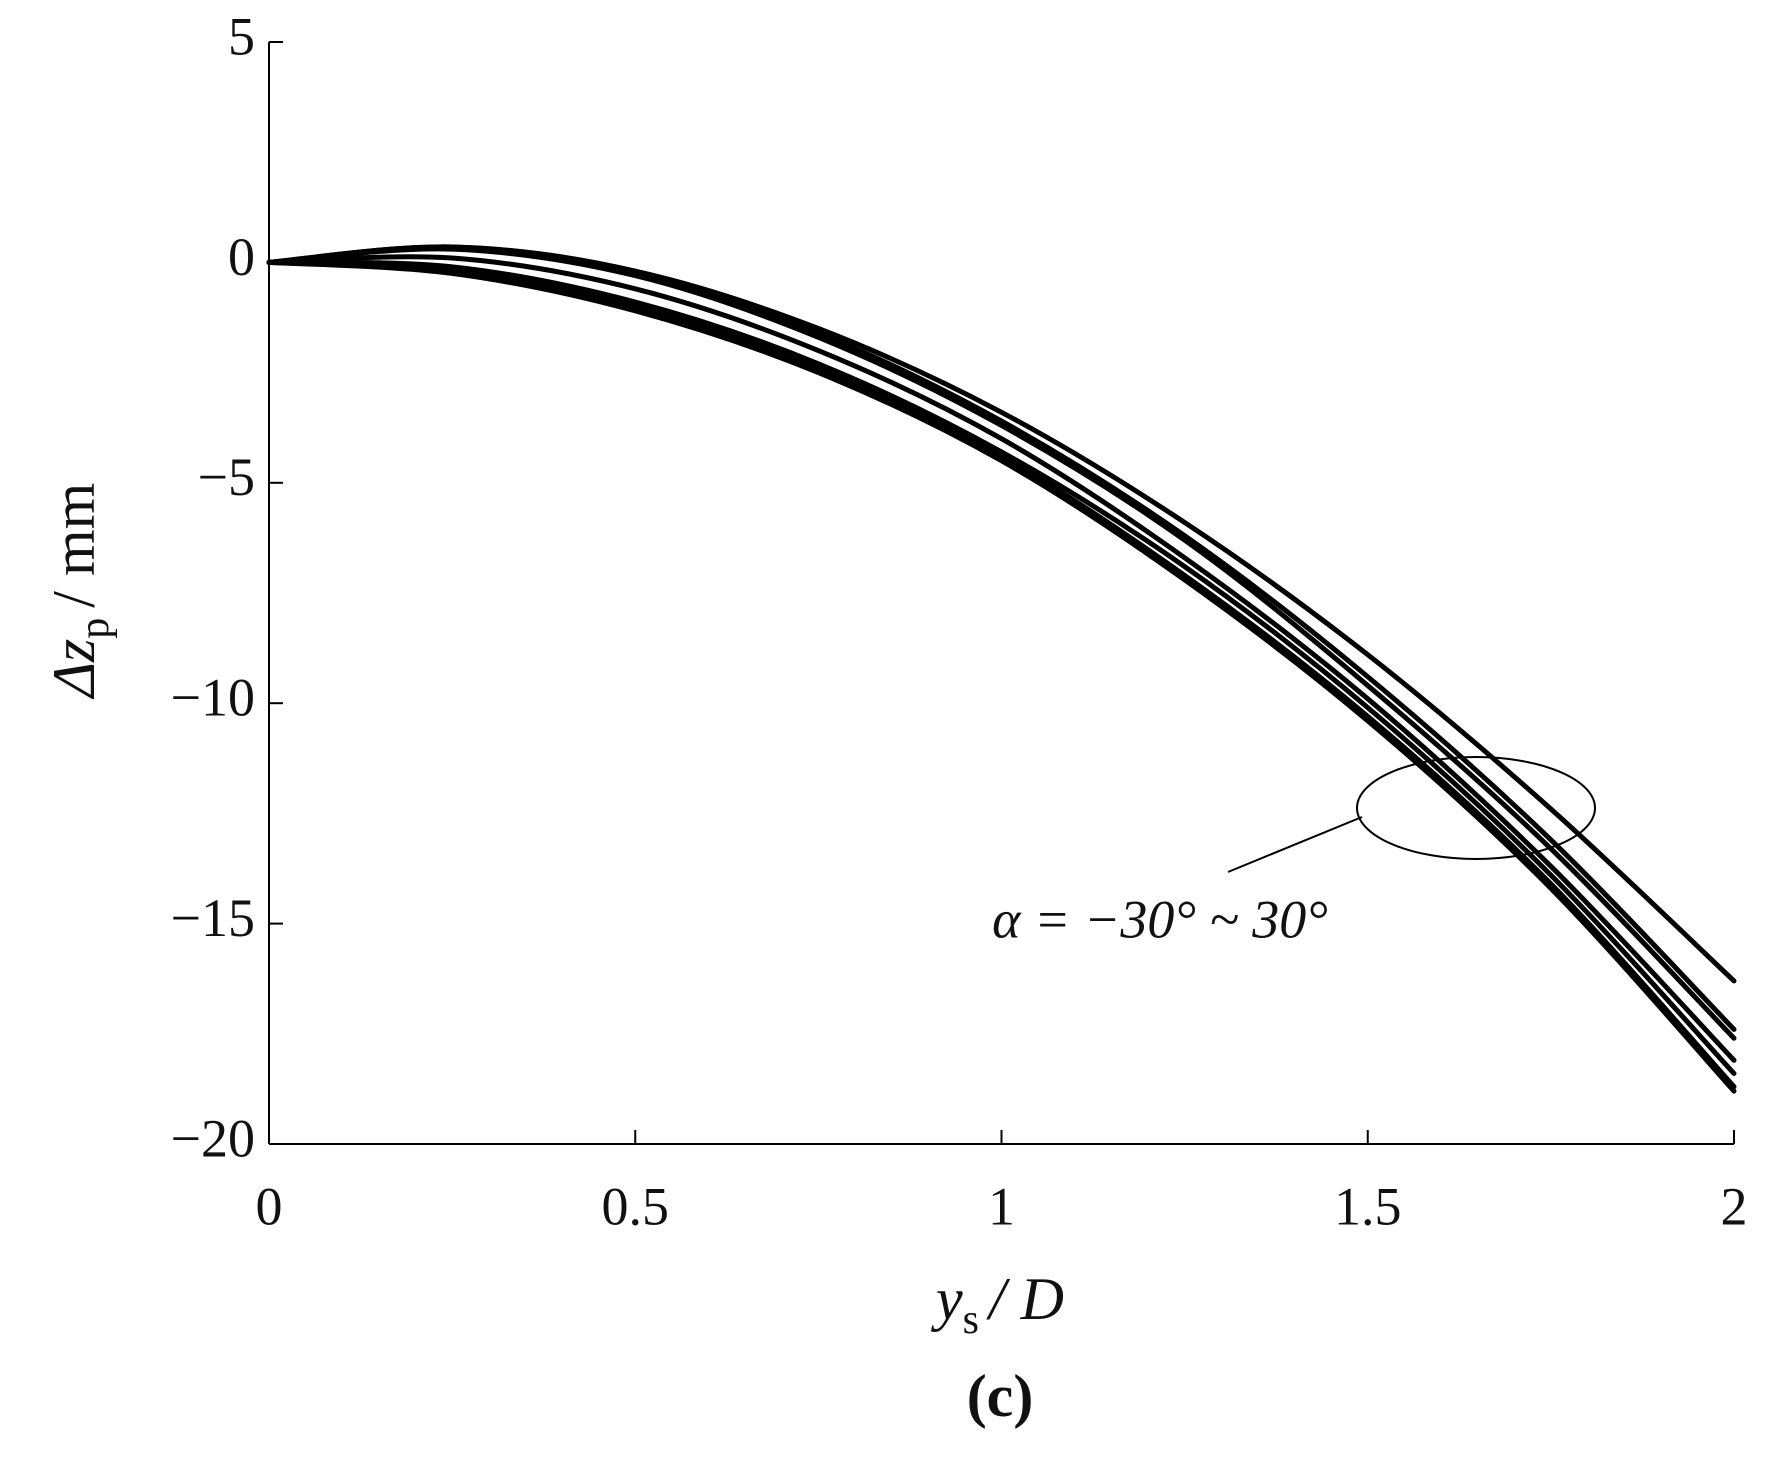 This screenshot has height=1480, width=1765. What do you see at coordinates (74, 545) in the screenshot?
I see `y-label-rest: / mm` at bounding box center [74, 545].